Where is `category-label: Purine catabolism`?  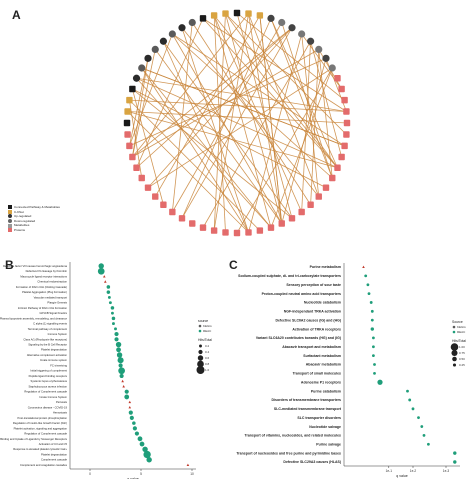 category-label: Purine catabolism is located at coordinates (326, 391).